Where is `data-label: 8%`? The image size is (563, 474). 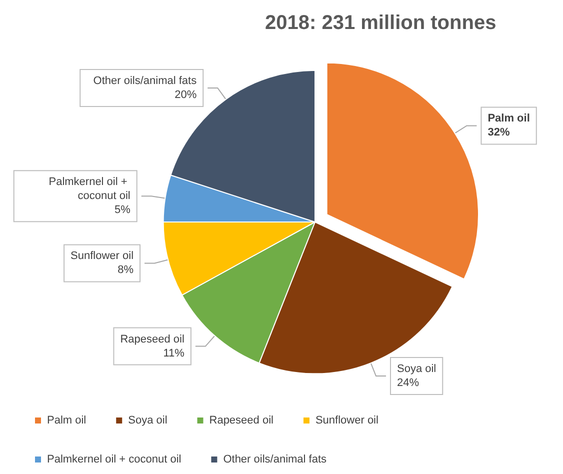
data-label: 8% is located at coordinates (126, 270).